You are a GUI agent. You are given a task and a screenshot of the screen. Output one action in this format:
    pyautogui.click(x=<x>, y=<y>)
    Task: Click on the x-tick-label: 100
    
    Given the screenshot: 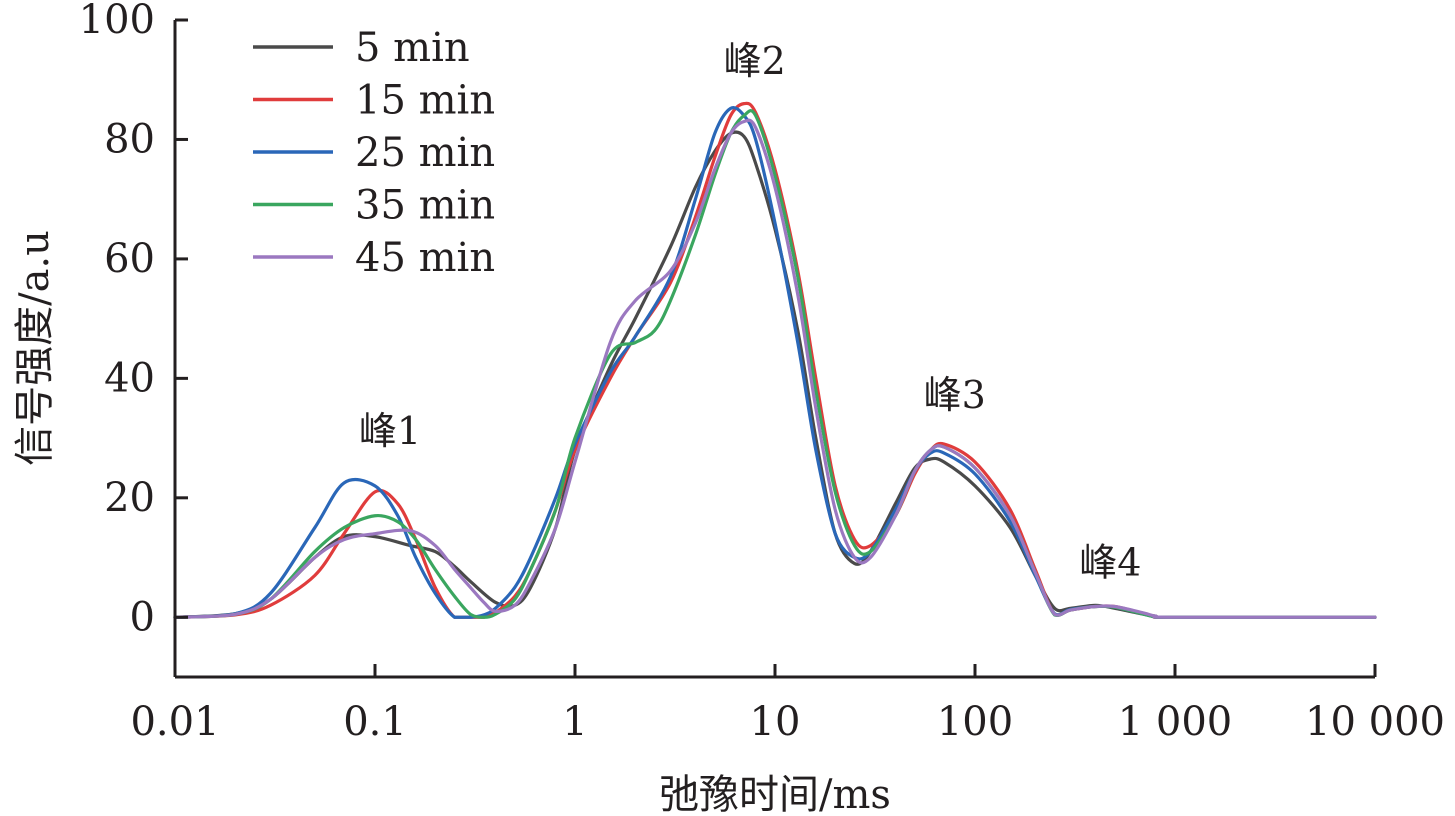 What is the action you would take?
    pyautogui.click(x=975, y=722)
    